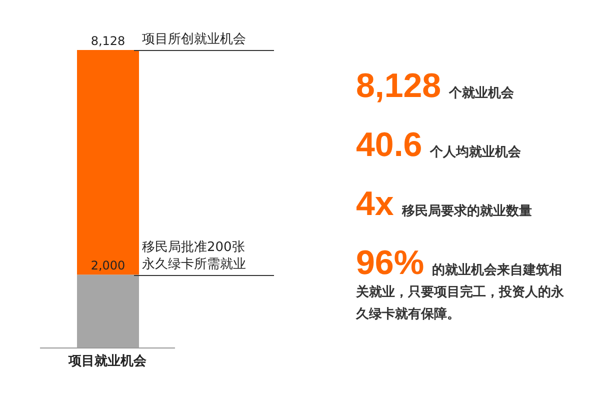  Describe the element at coordinates (194, 40) in the screenshot. I see `text: 项目所创就业机会` at that location.